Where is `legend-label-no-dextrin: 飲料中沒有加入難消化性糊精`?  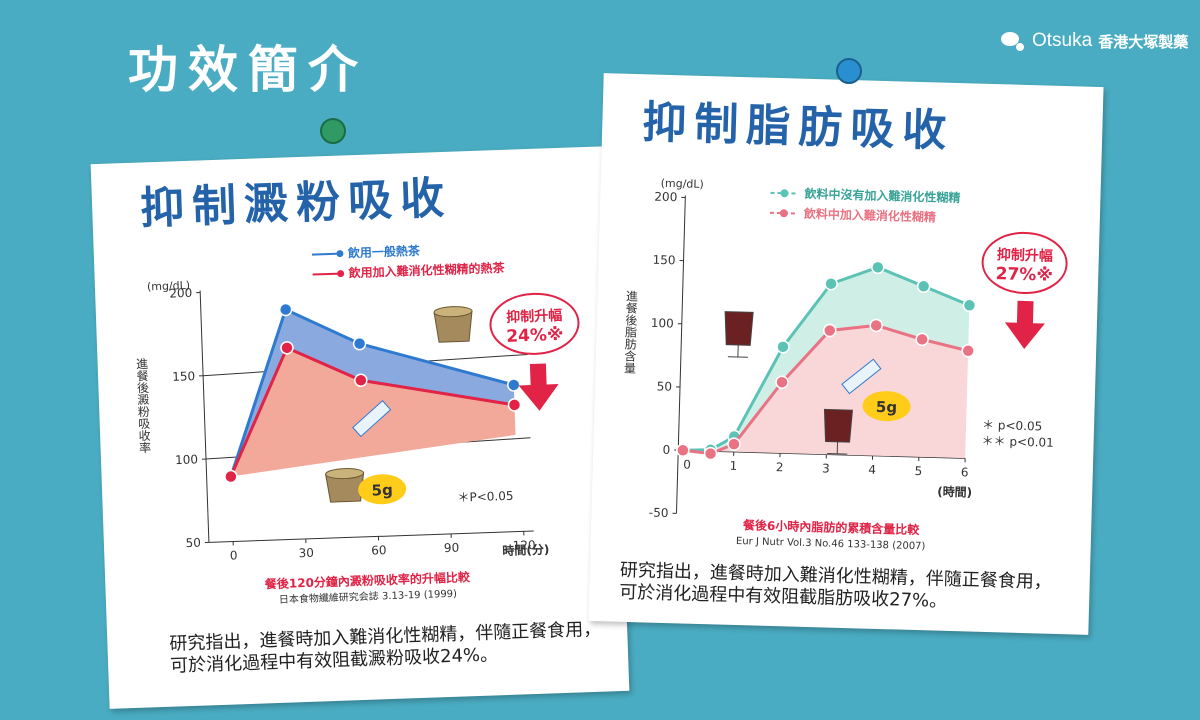
legend-label-no-dextrin: 飲料中沒有加入難消化性糊精 is located at coordinates (881, 195).